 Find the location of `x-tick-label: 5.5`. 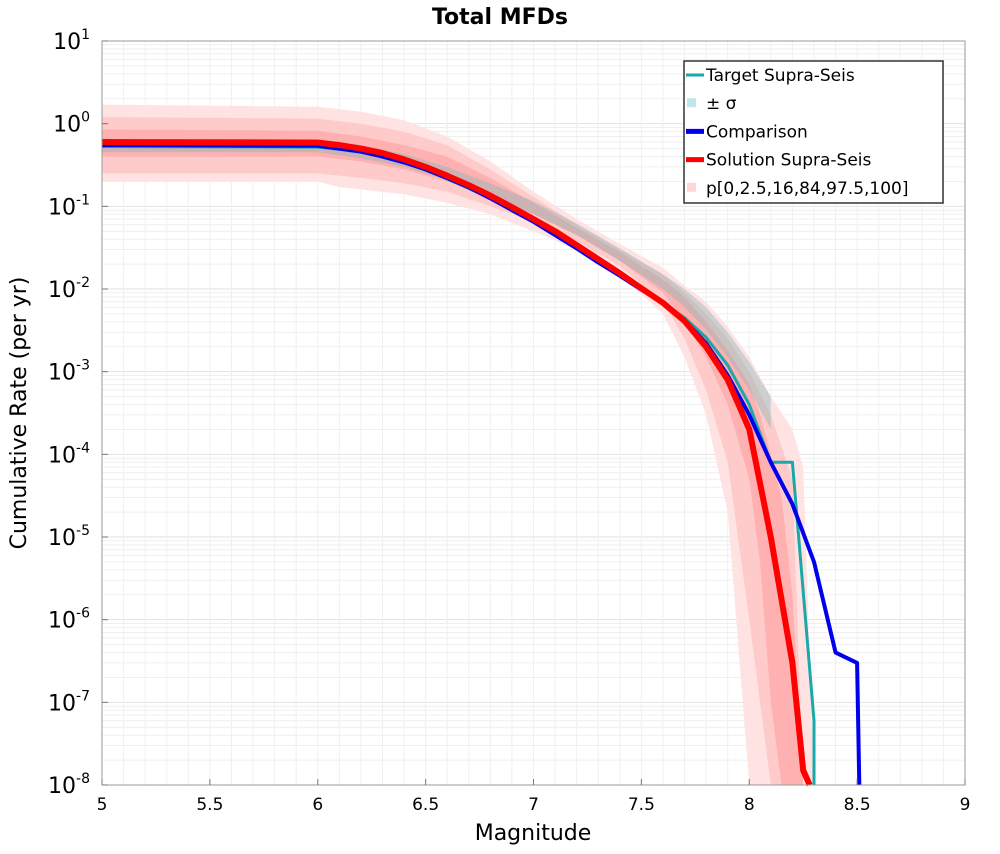

x-tick-label: 5.5 is located at coordinates (209, 805).